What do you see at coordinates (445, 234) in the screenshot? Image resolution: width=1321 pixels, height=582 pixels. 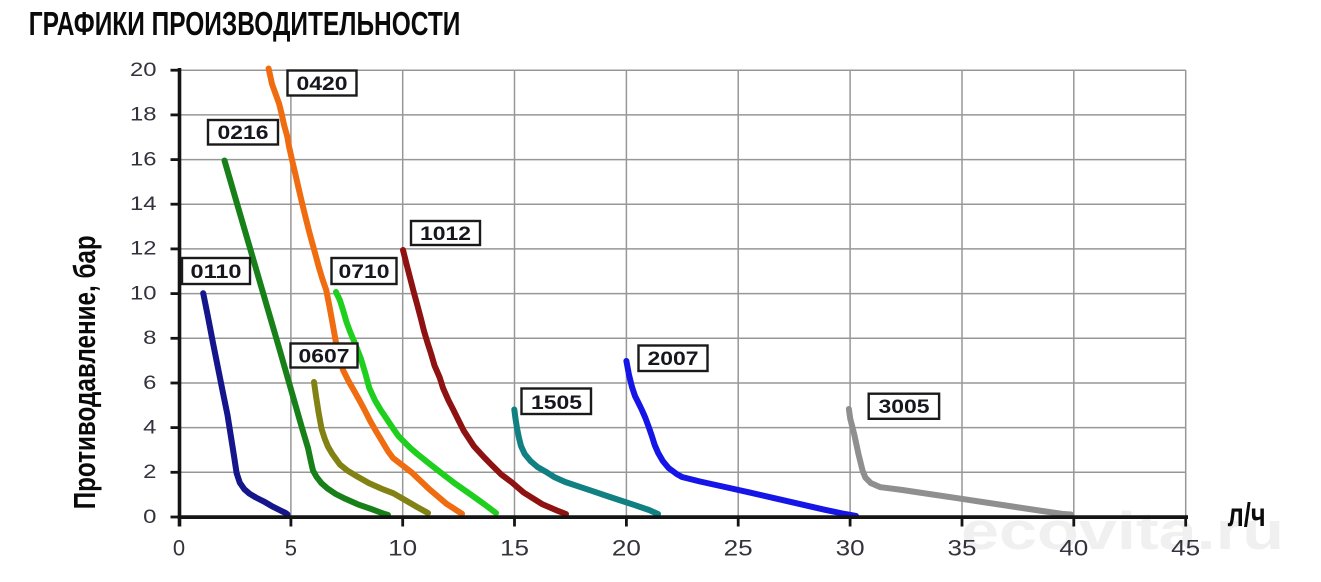 I see `svg-text: 1012` at bounding box center [445, 234].